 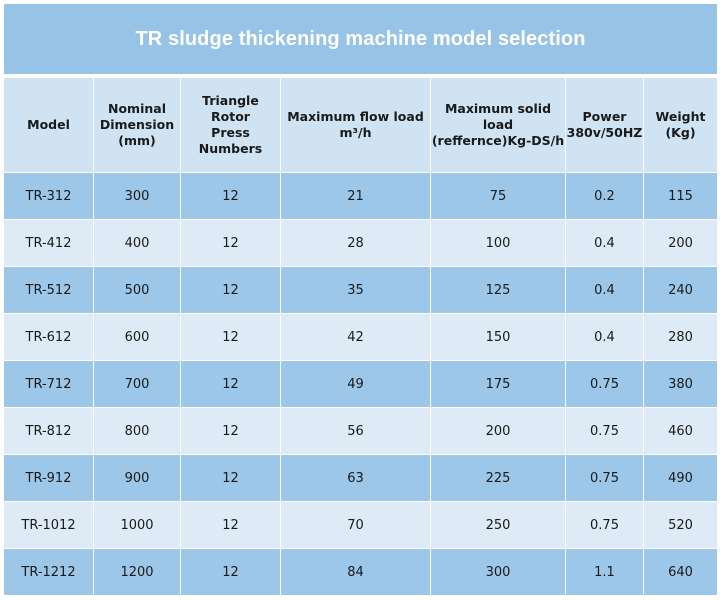 What do you see at coordinates (356, 478) in the screenshot?
I see `cell-flow: 63` at bounding box center [356, 478].